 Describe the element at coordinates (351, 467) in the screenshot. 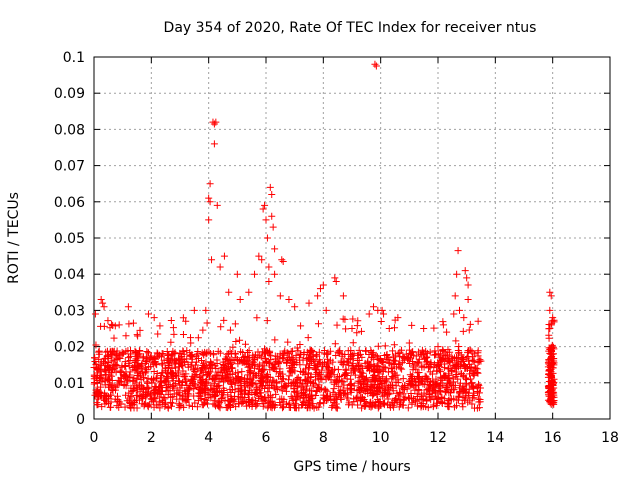

I see `x-axis-label: GPS time / hours` at that location.